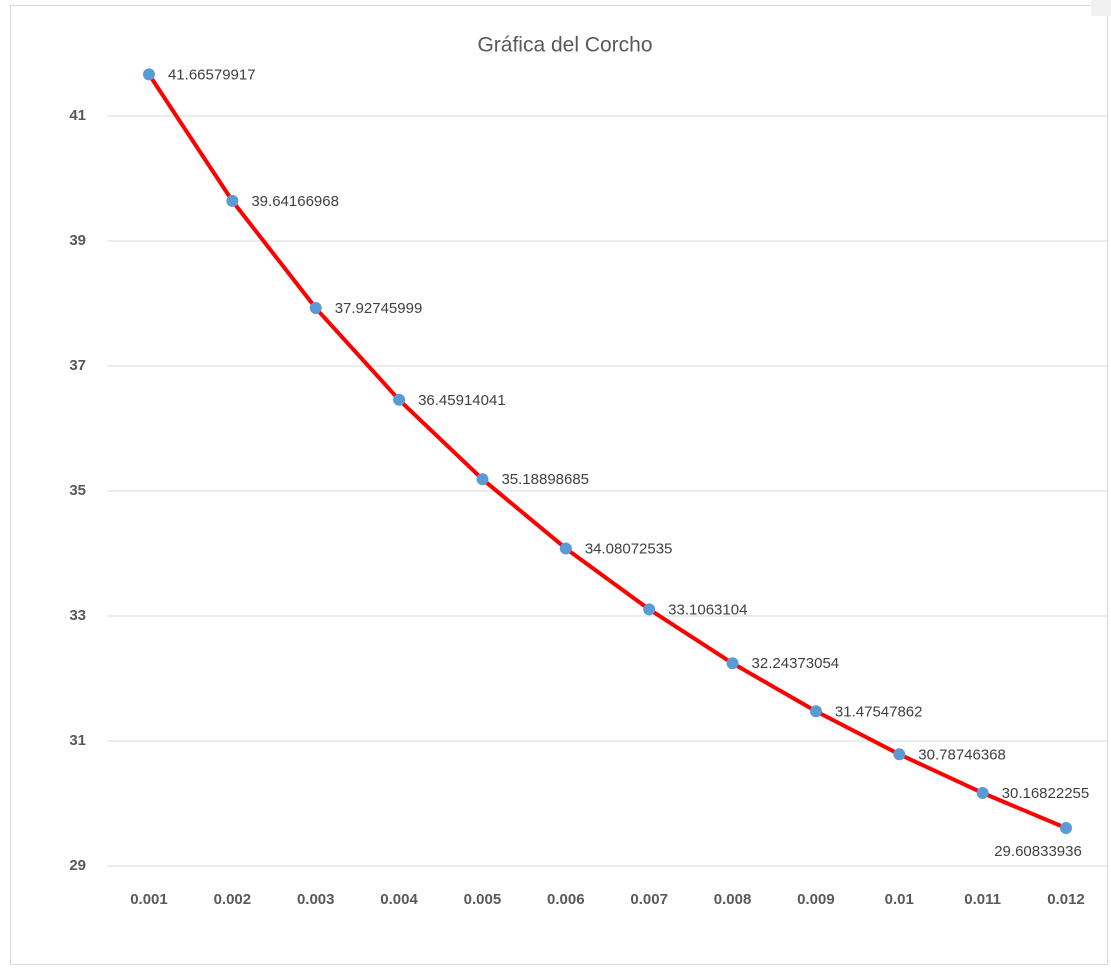 The height and width of the screenshot is (970, 1111). Describe the element at coordinates (399, 899) in the screenshot. I see `x-tick-label: 0.004` at that location.